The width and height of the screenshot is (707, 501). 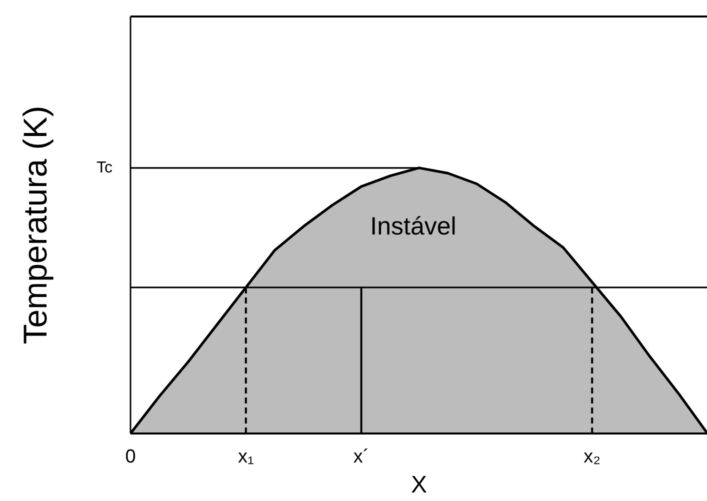 I want to click on x-tick-label: 0, so click(x=130, y=457).